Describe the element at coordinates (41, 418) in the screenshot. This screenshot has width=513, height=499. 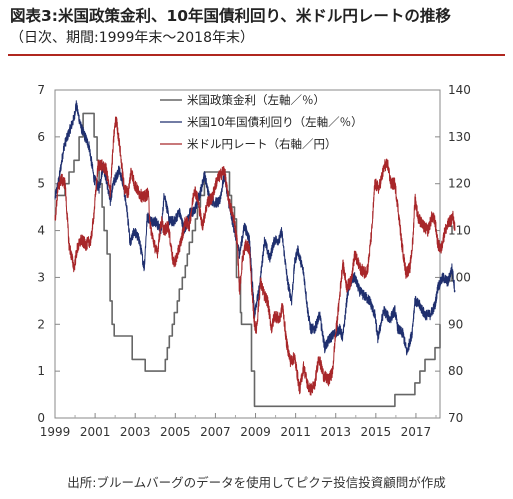
I see `y-left-tick-label: 0` at that location.